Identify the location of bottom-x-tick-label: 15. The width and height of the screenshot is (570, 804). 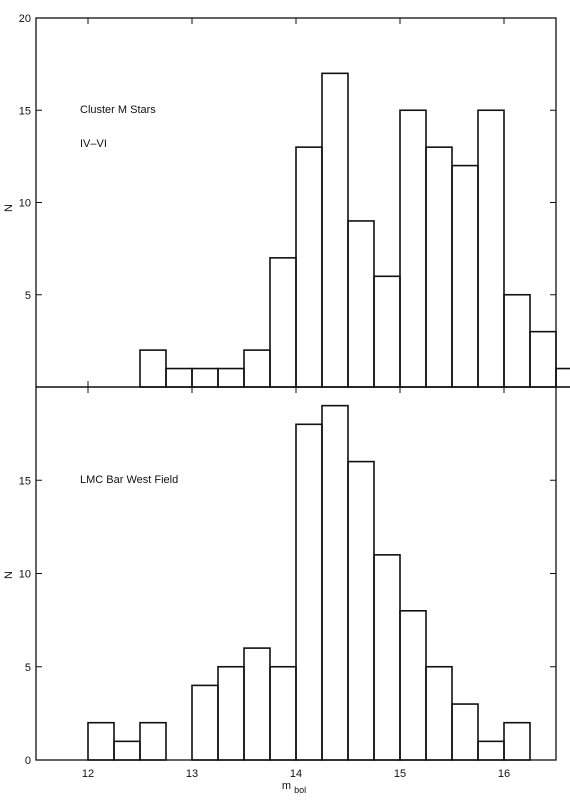
(400, 774).